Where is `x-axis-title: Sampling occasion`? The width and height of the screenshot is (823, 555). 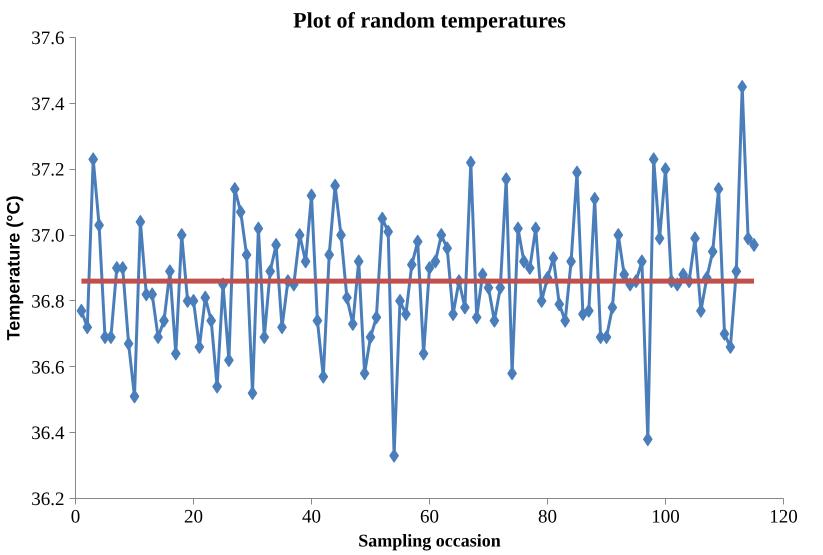 x-axis-title: Sampling occasion is located at coordinates (429, 540).